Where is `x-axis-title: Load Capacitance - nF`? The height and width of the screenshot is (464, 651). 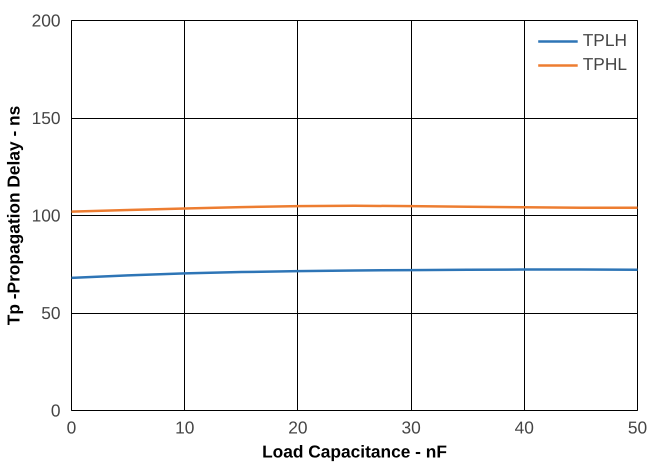
x-axis-title: Load Capacitance - nF is located at coordinates (354, 452).